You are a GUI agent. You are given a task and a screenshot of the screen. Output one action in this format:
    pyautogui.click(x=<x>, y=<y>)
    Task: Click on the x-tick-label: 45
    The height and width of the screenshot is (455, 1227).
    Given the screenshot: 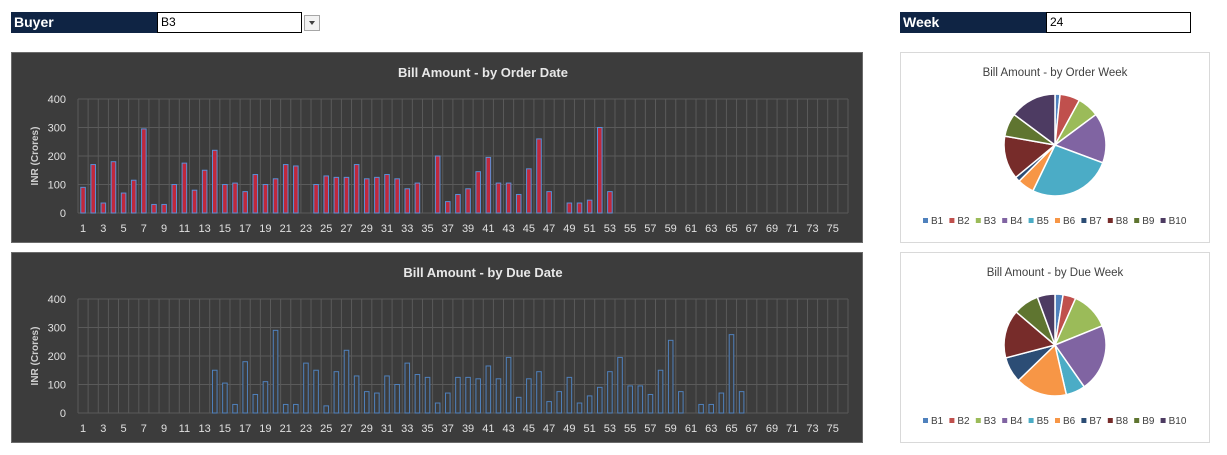 What is the action you would take?
    pyautogui.click(x=529, y=229)
    